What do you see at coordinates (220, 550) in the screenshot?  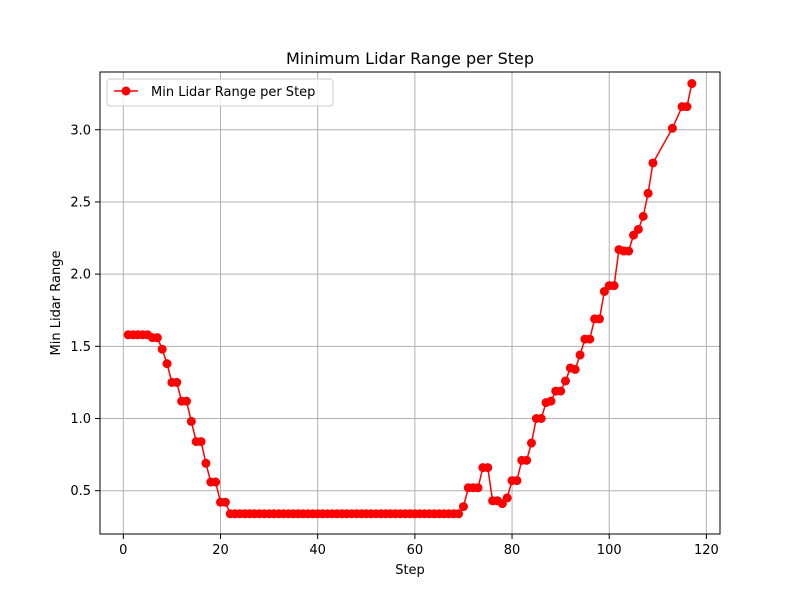 I see `x-tick-label: 20` at bounding box center [220, 550].